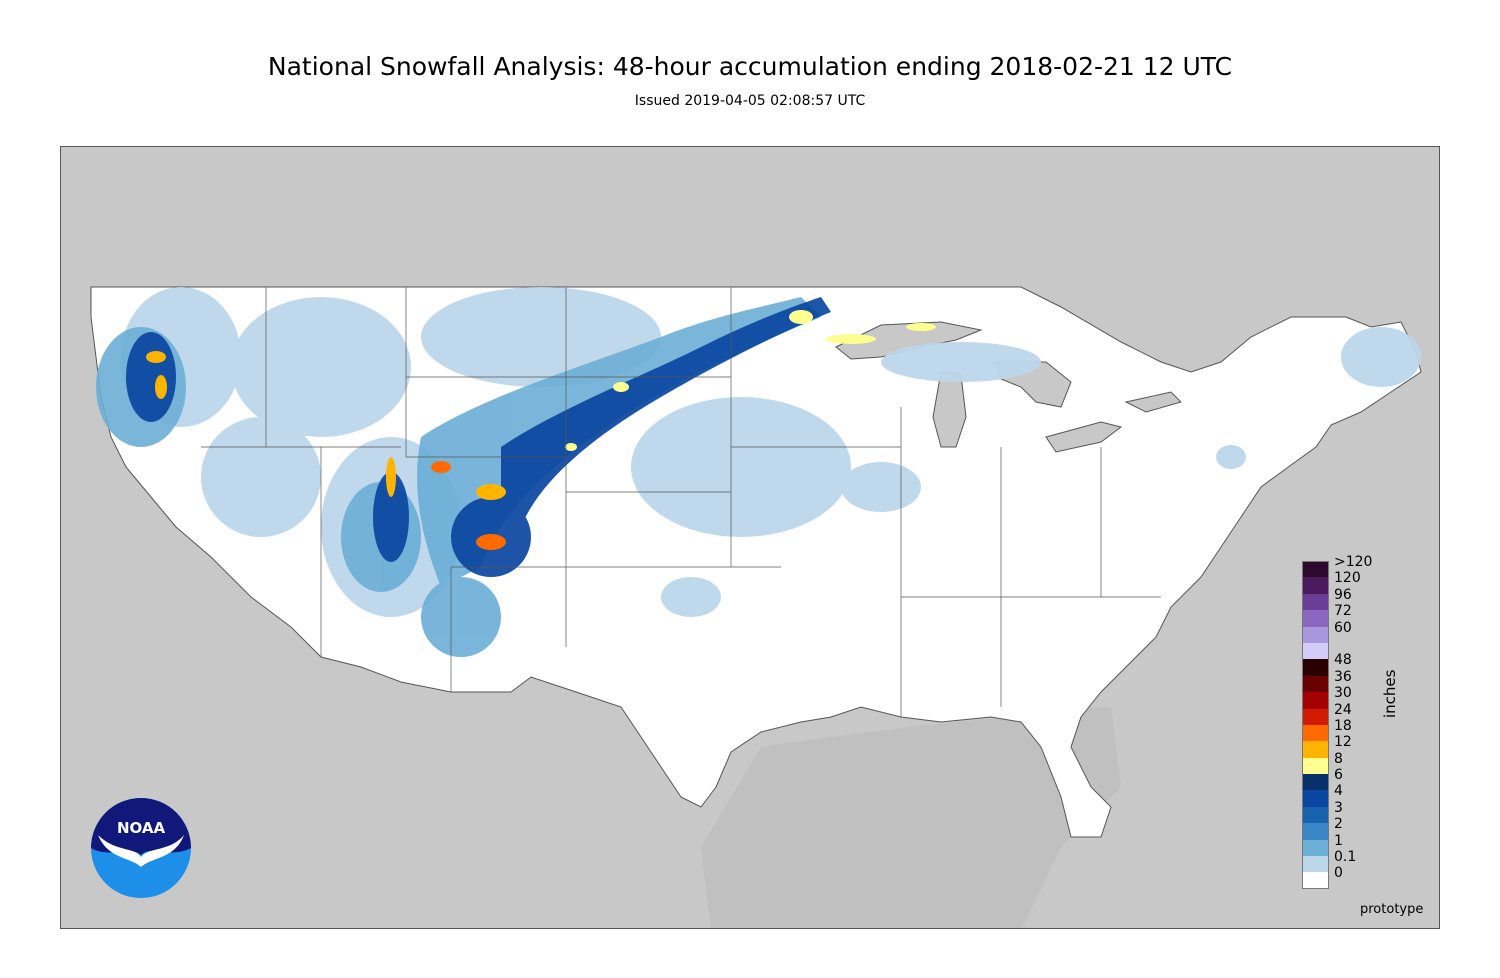 The width and height of the screenshot is (1500, 978). What do you see at coordinates (1338, 791) in the screenshot?
I see `legend-label: 4` at bounding box center [1338, 791].